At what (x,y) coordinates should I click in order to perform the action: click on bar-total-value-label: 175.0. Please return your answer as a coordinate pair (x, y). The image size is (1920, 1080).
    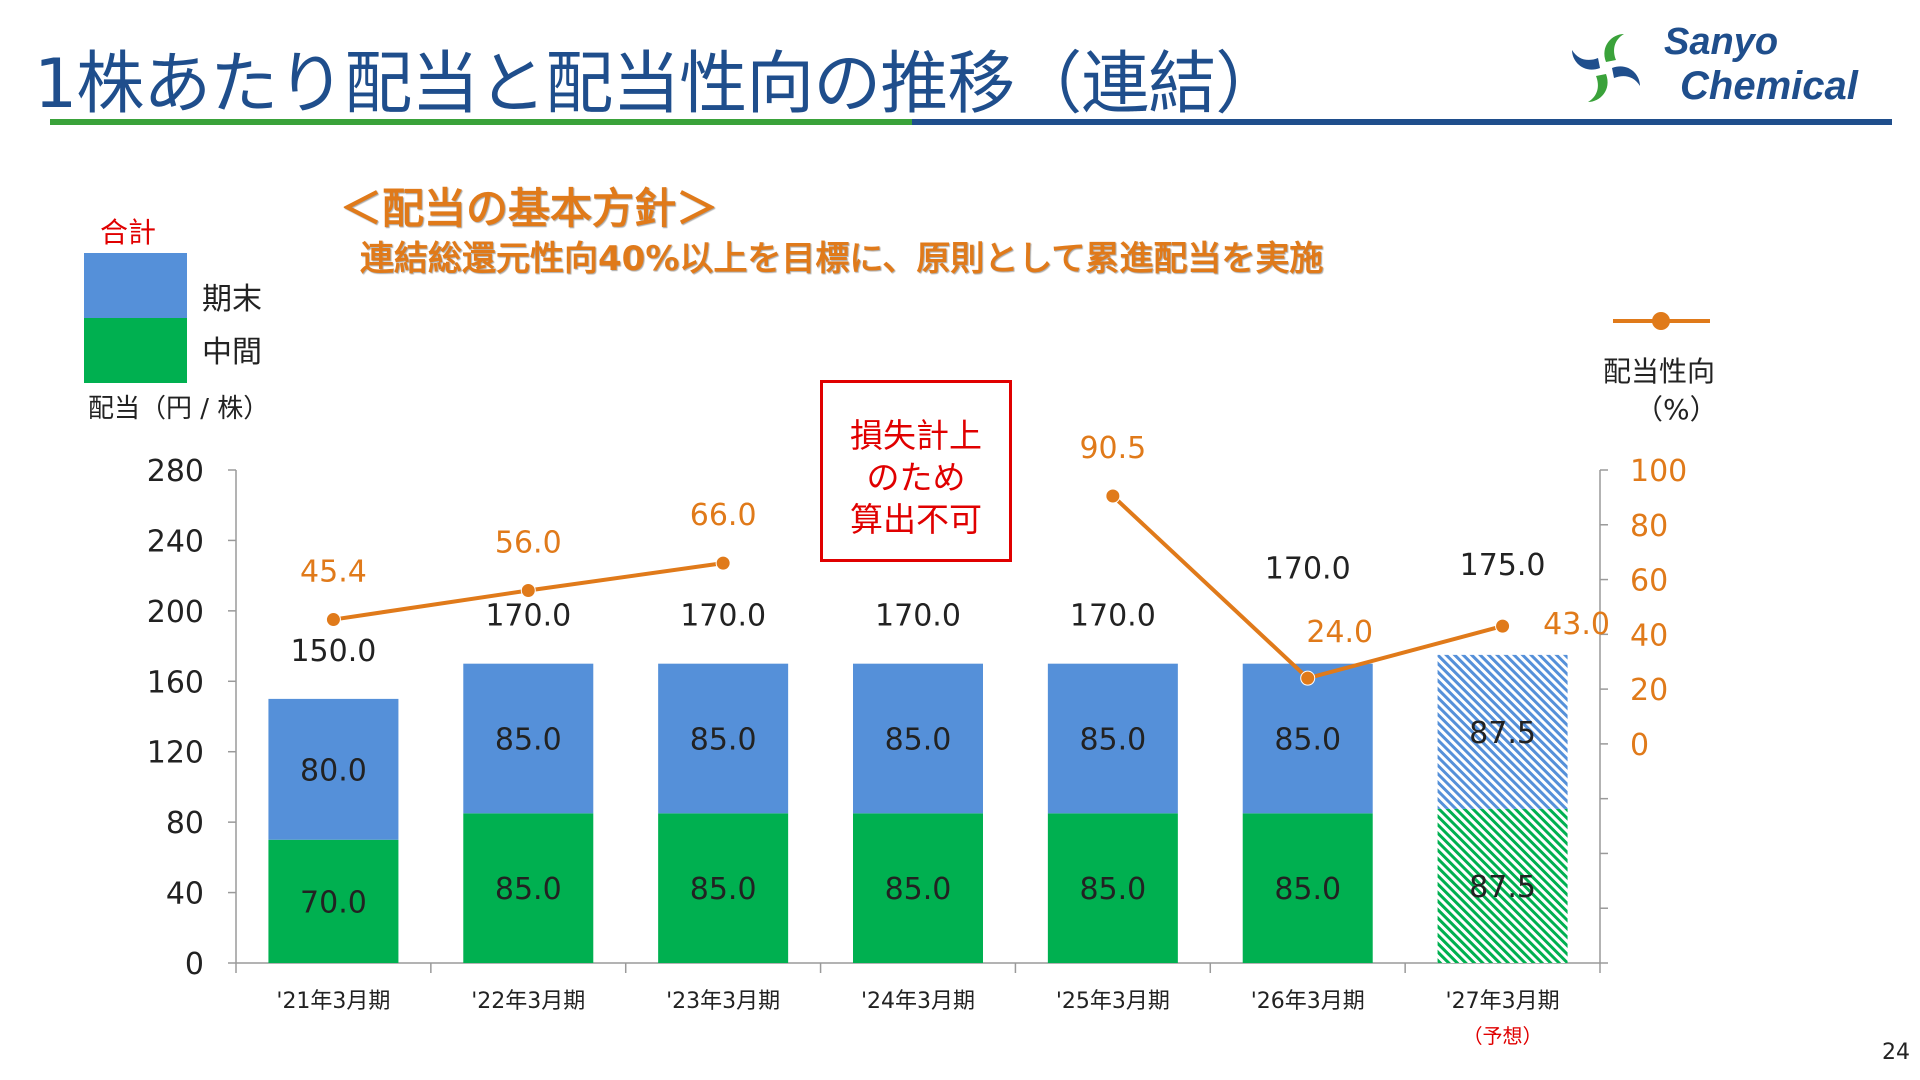
    Looking at the image, I should click on (1503, 565).